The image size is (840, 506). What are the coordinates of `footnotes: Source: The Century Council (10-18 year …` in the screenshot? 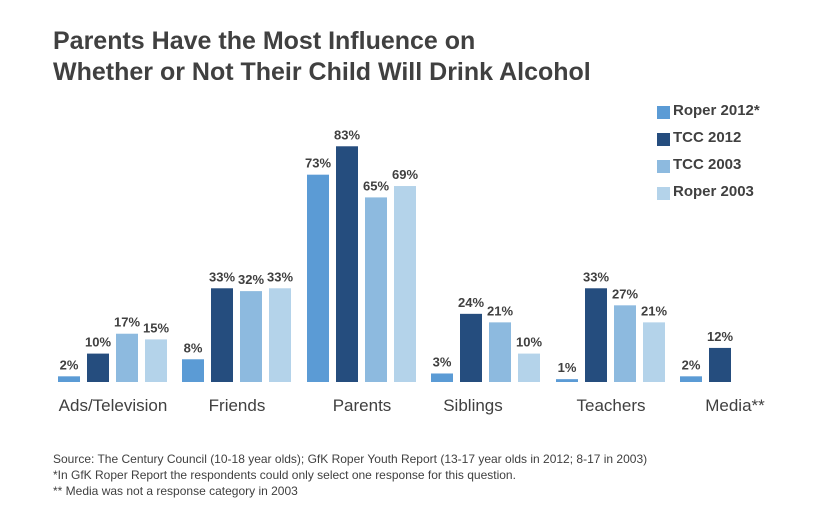 It's located at (350, 475).